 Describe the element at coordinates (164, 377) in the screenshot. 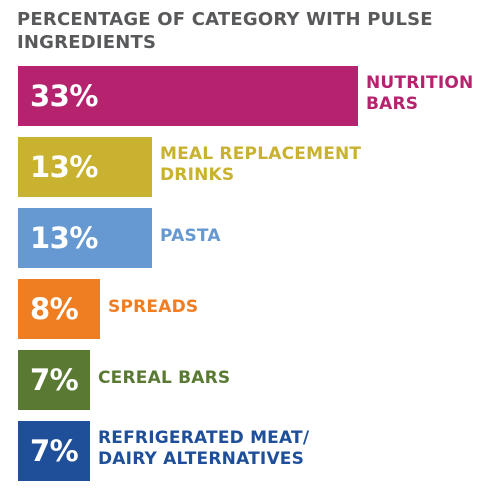

I see `category-label-cereal-bars: CEREAL BARS` at that location.